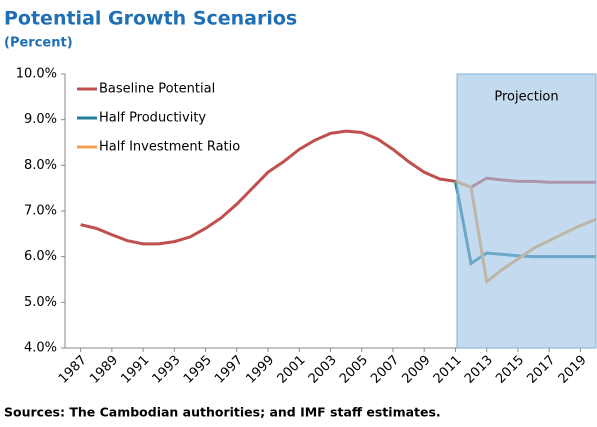 The width and height of the screenshot is (597, 427). What do you see at coordinates (157, 89) in the screenshot?
I see `legend-label: Baseline Potential` at bounding box center [157, 89].